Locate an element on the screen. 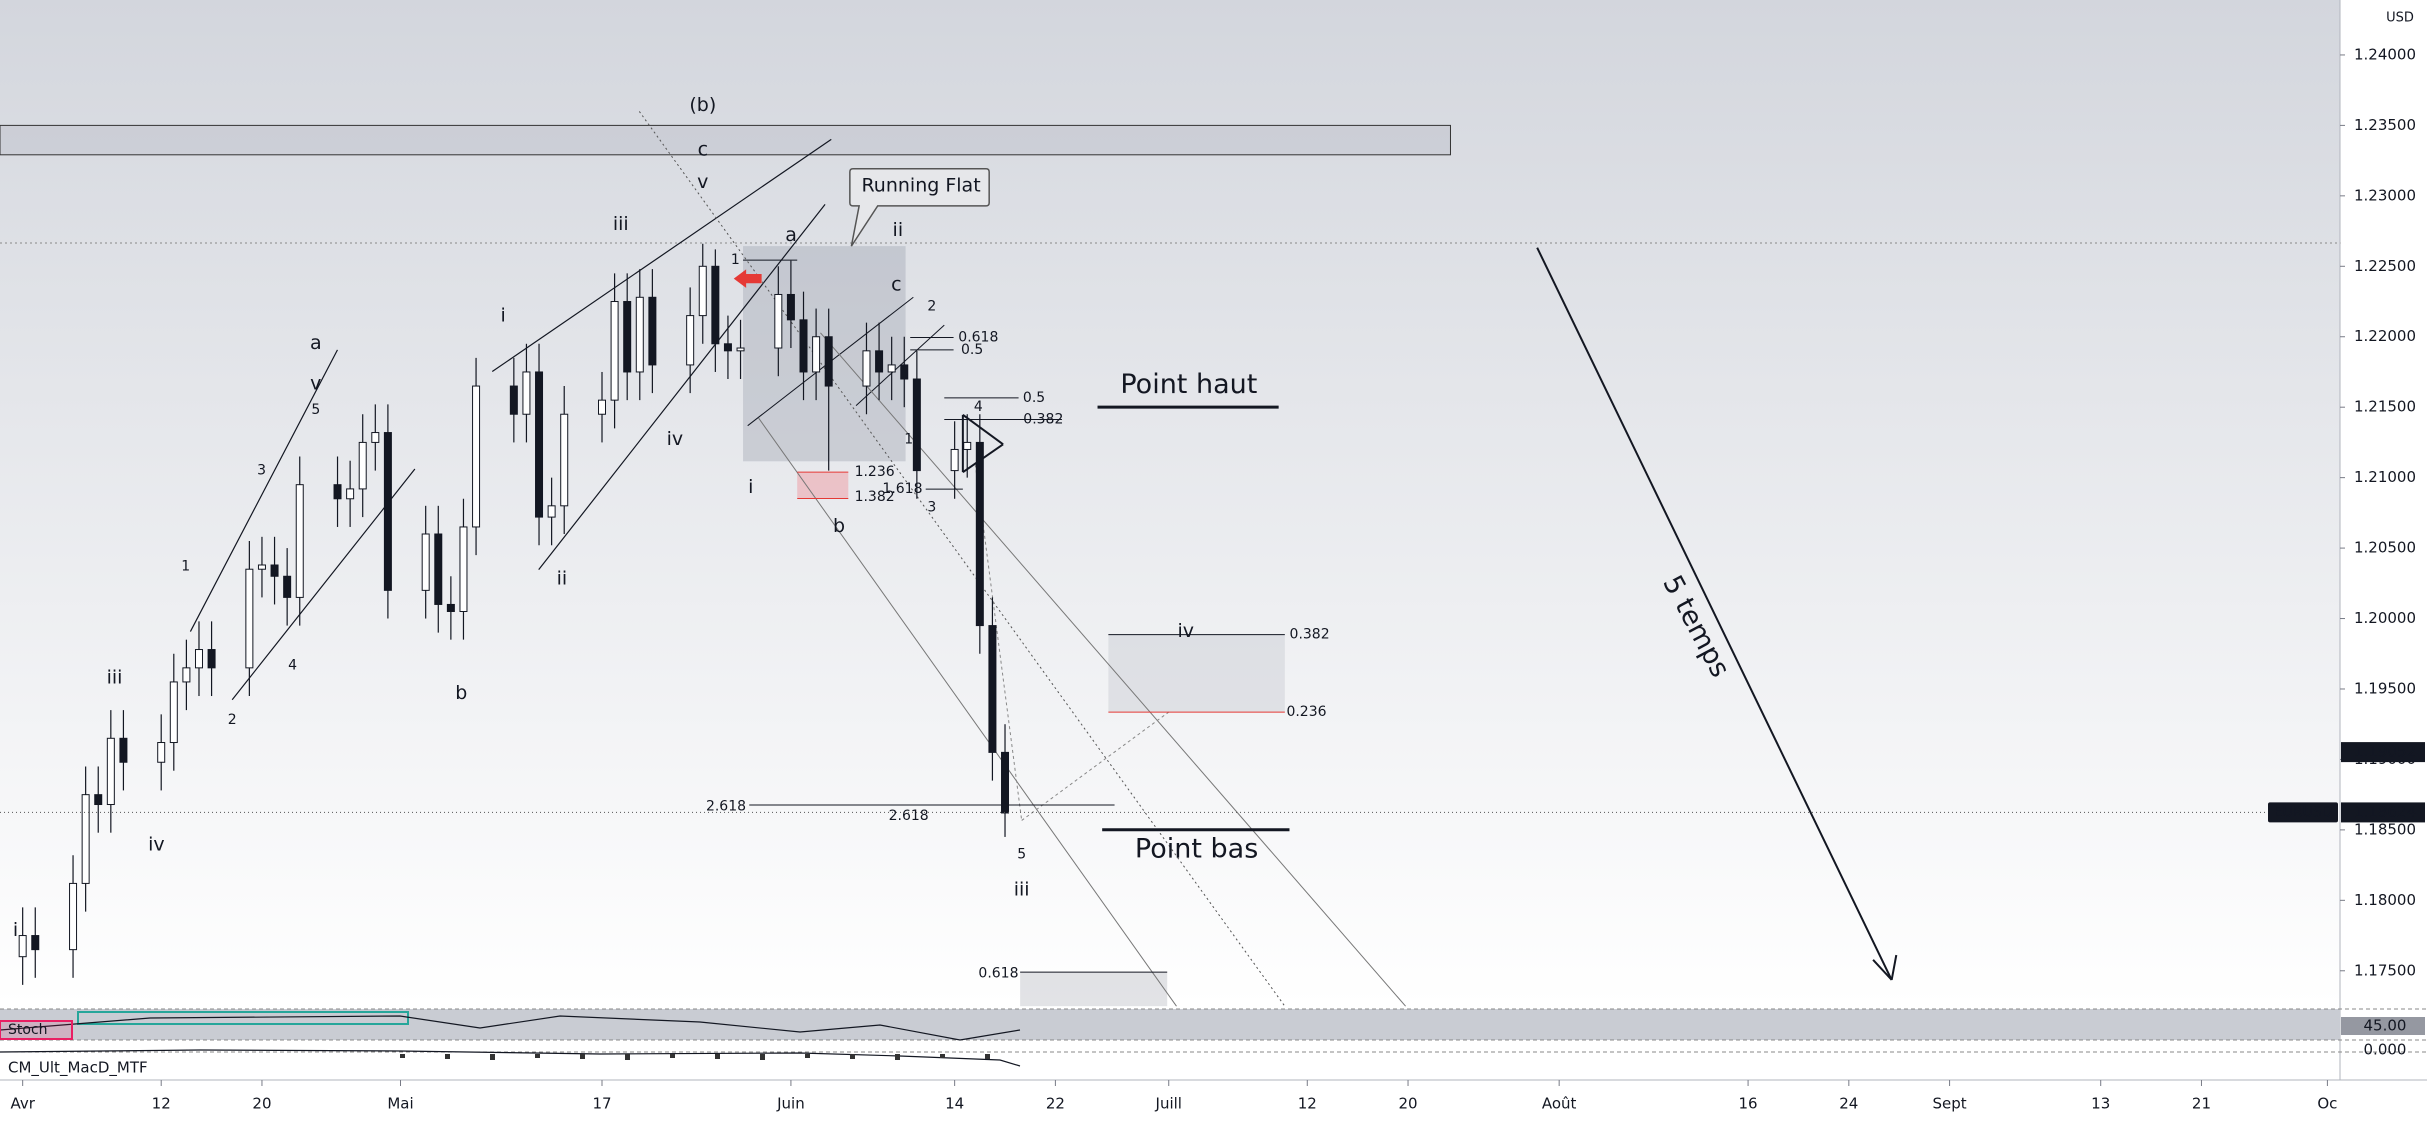  annotation: 0.5 is located at coordinates (1034, 398).